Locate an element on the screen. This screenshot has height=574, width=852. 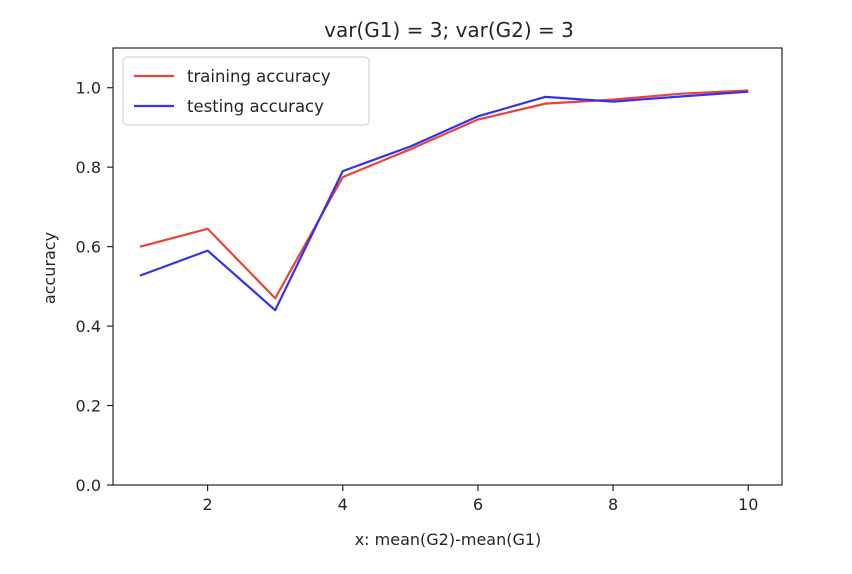
y-tick-label: 1.0 is located at coordinates (88, 88).